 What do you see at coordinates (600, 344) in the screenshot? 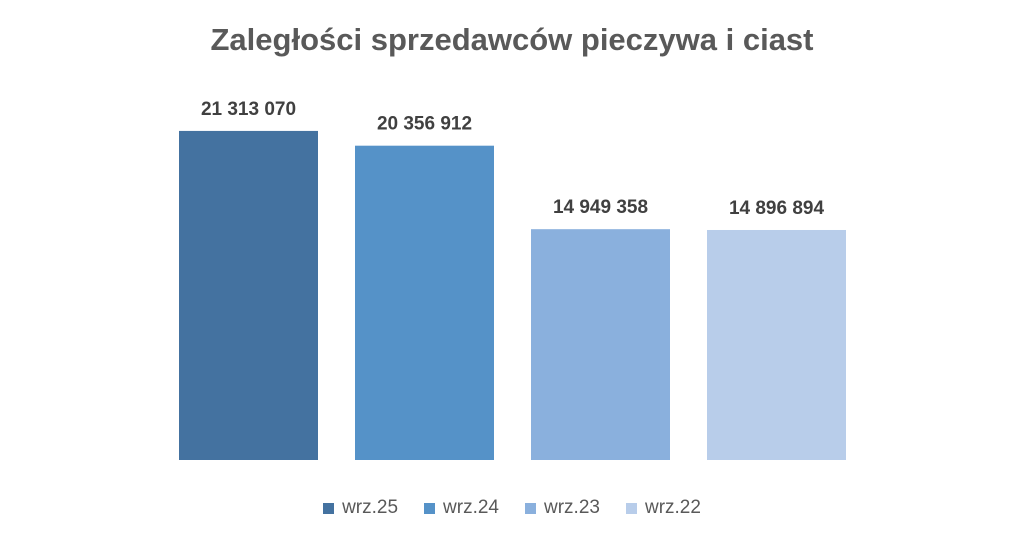
I see `bar-wrz.23` at bounding box center [600, 344].